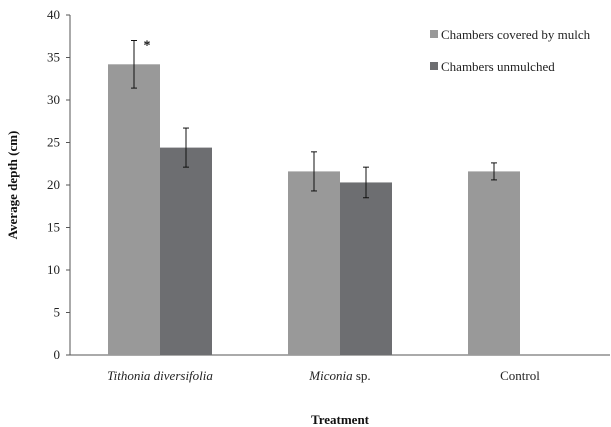 The image size is (611, 427). I want to click on x-labels: Tithonia diversifolia Miconia sp. Control, so click(323, 375).